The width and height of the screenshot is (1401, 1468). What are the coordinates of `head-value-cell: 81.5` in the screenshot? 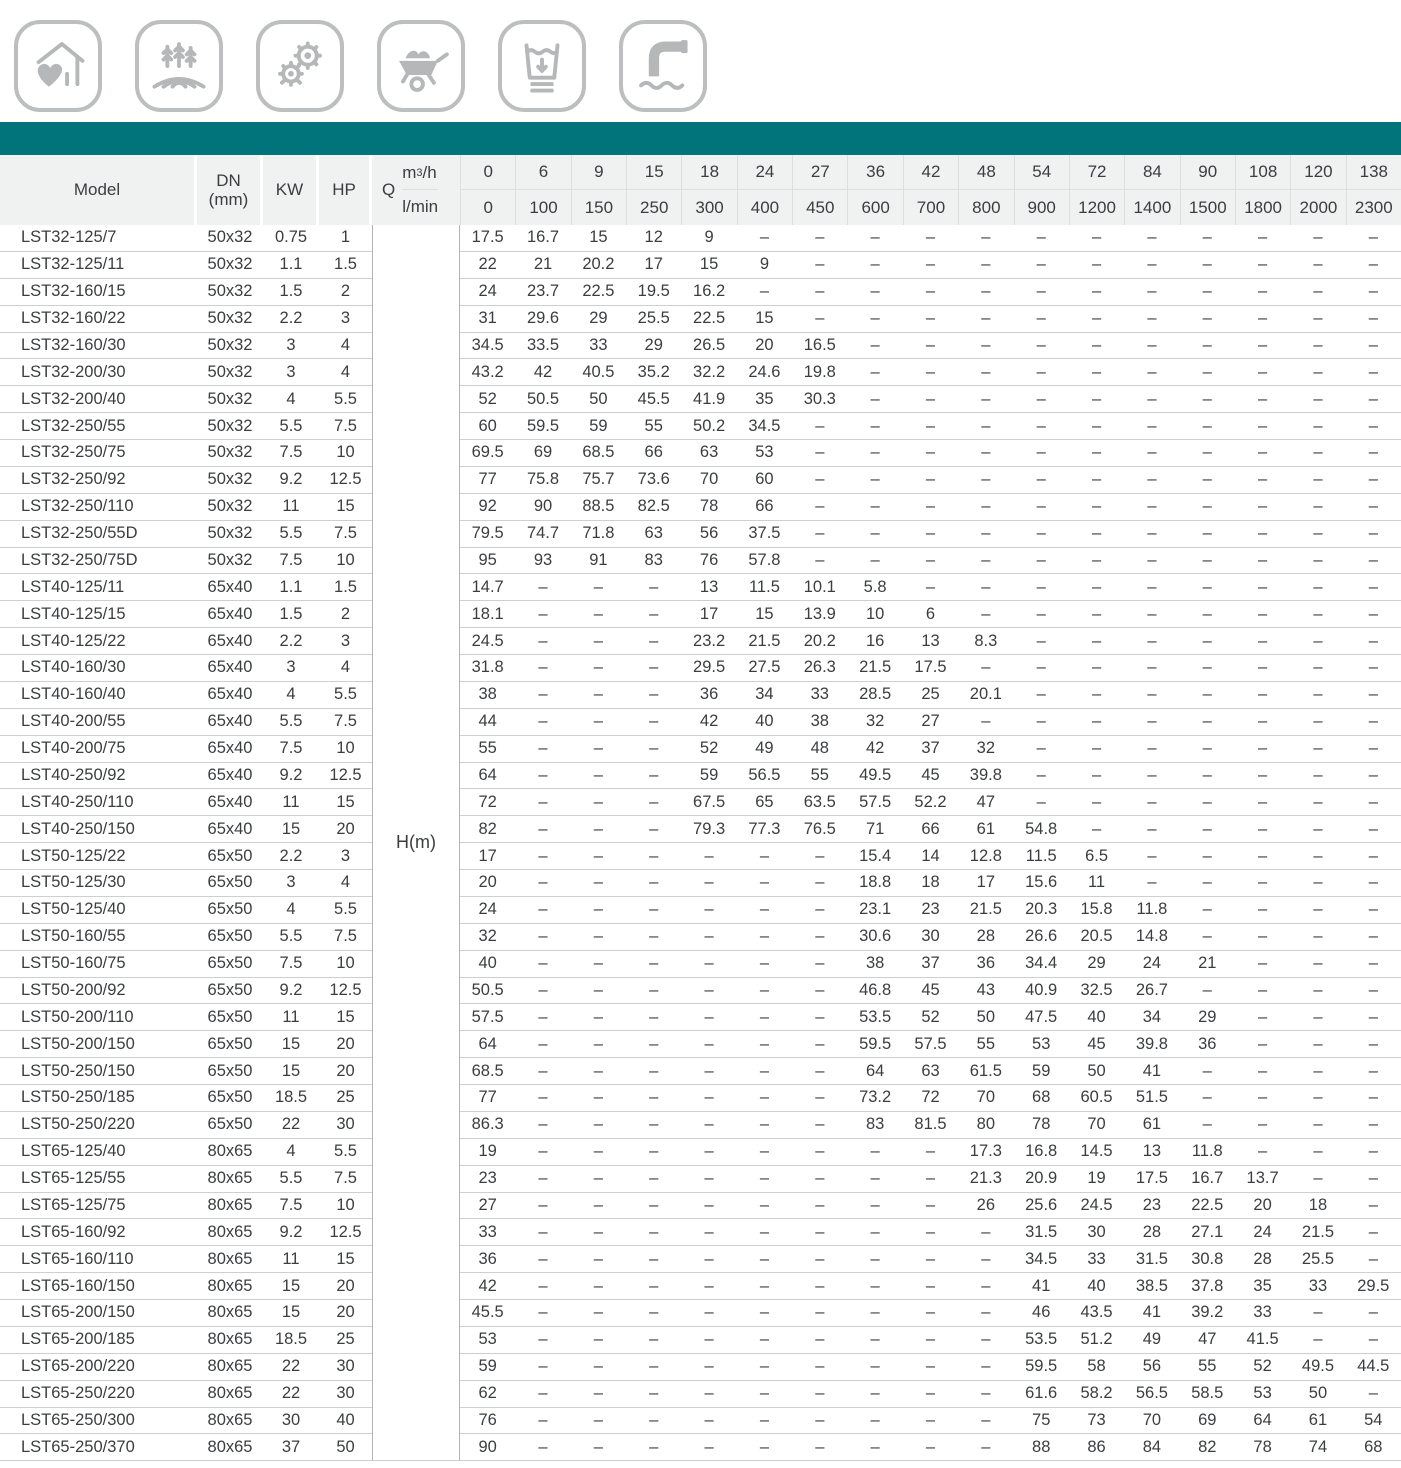 It's located at (930, 1125).